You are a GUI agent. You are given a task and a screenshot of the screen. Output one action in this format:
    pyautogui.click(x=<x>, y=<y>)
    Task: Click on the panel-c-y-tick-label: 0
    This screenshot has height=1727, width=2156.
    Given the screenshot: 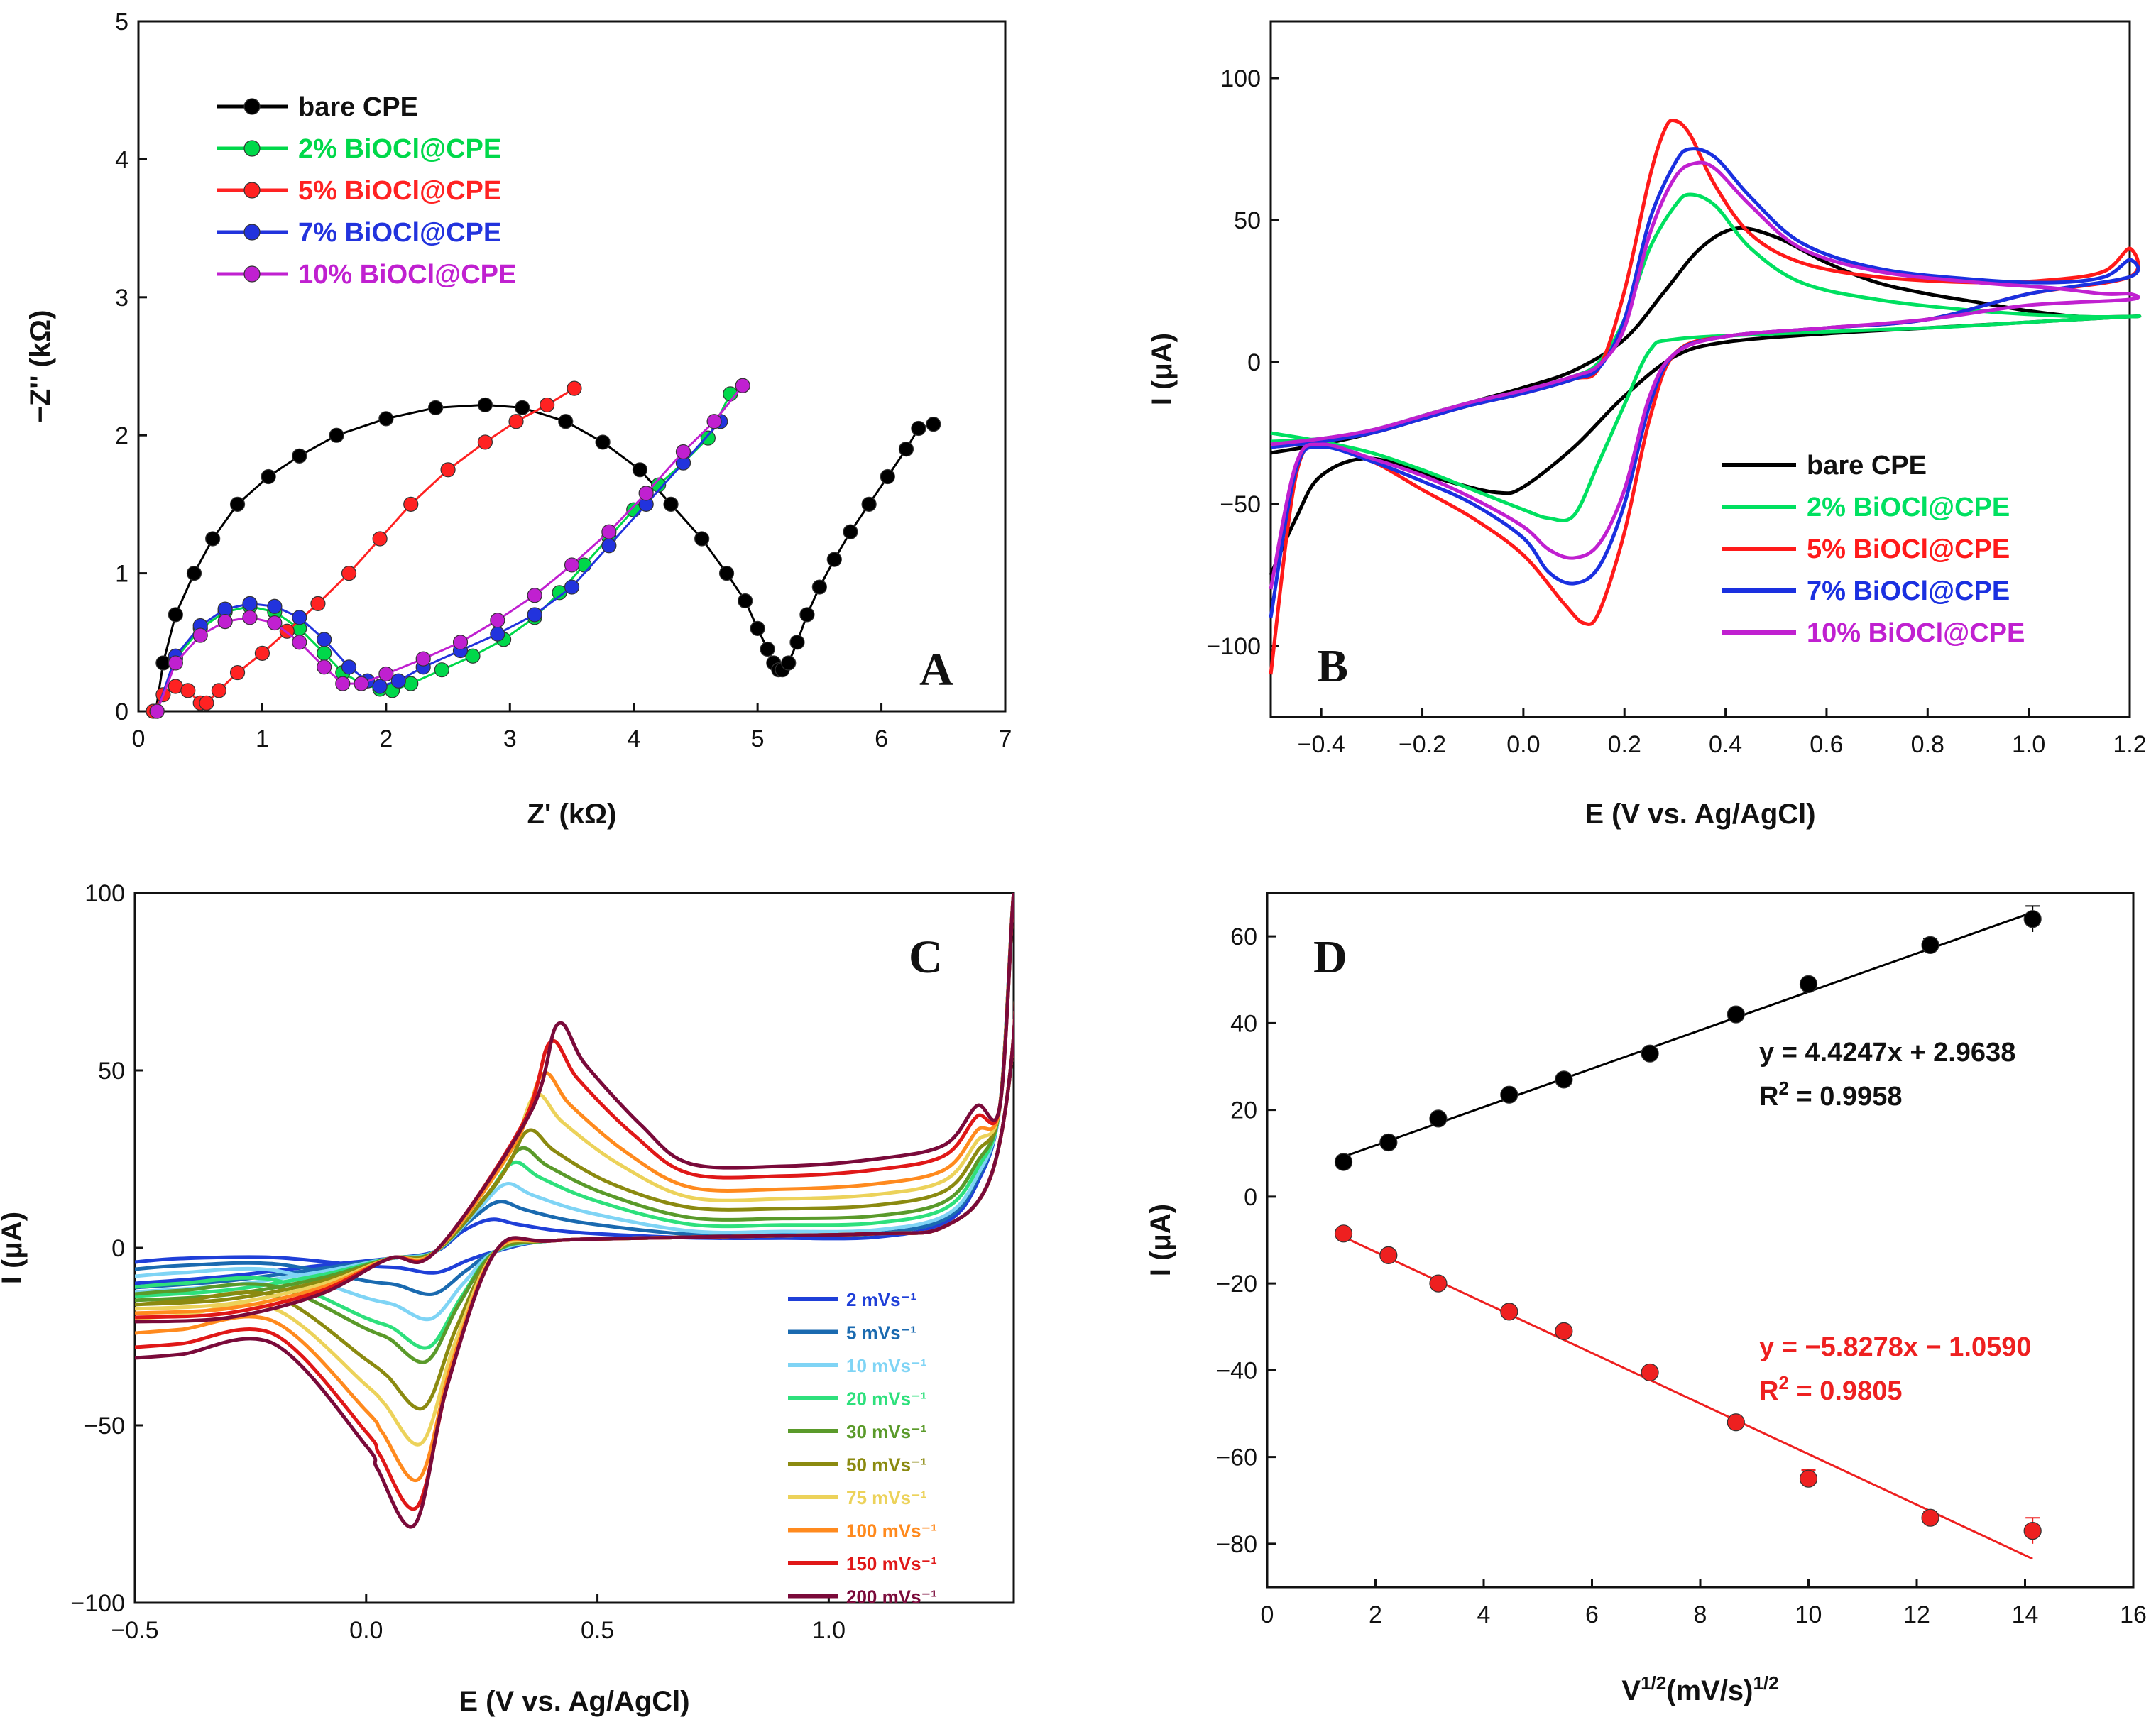 What is the action you would take?
    pyautogui.click(x=118, y=1248)
    